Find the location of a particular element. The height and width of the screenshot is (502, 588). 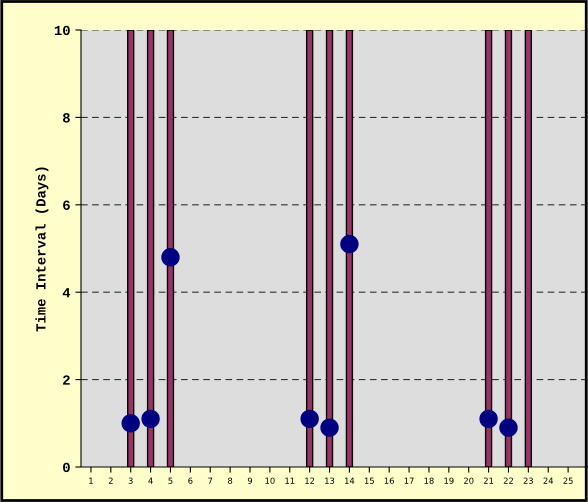

x-tick-label: 10 is located at coordinates (270, 481).